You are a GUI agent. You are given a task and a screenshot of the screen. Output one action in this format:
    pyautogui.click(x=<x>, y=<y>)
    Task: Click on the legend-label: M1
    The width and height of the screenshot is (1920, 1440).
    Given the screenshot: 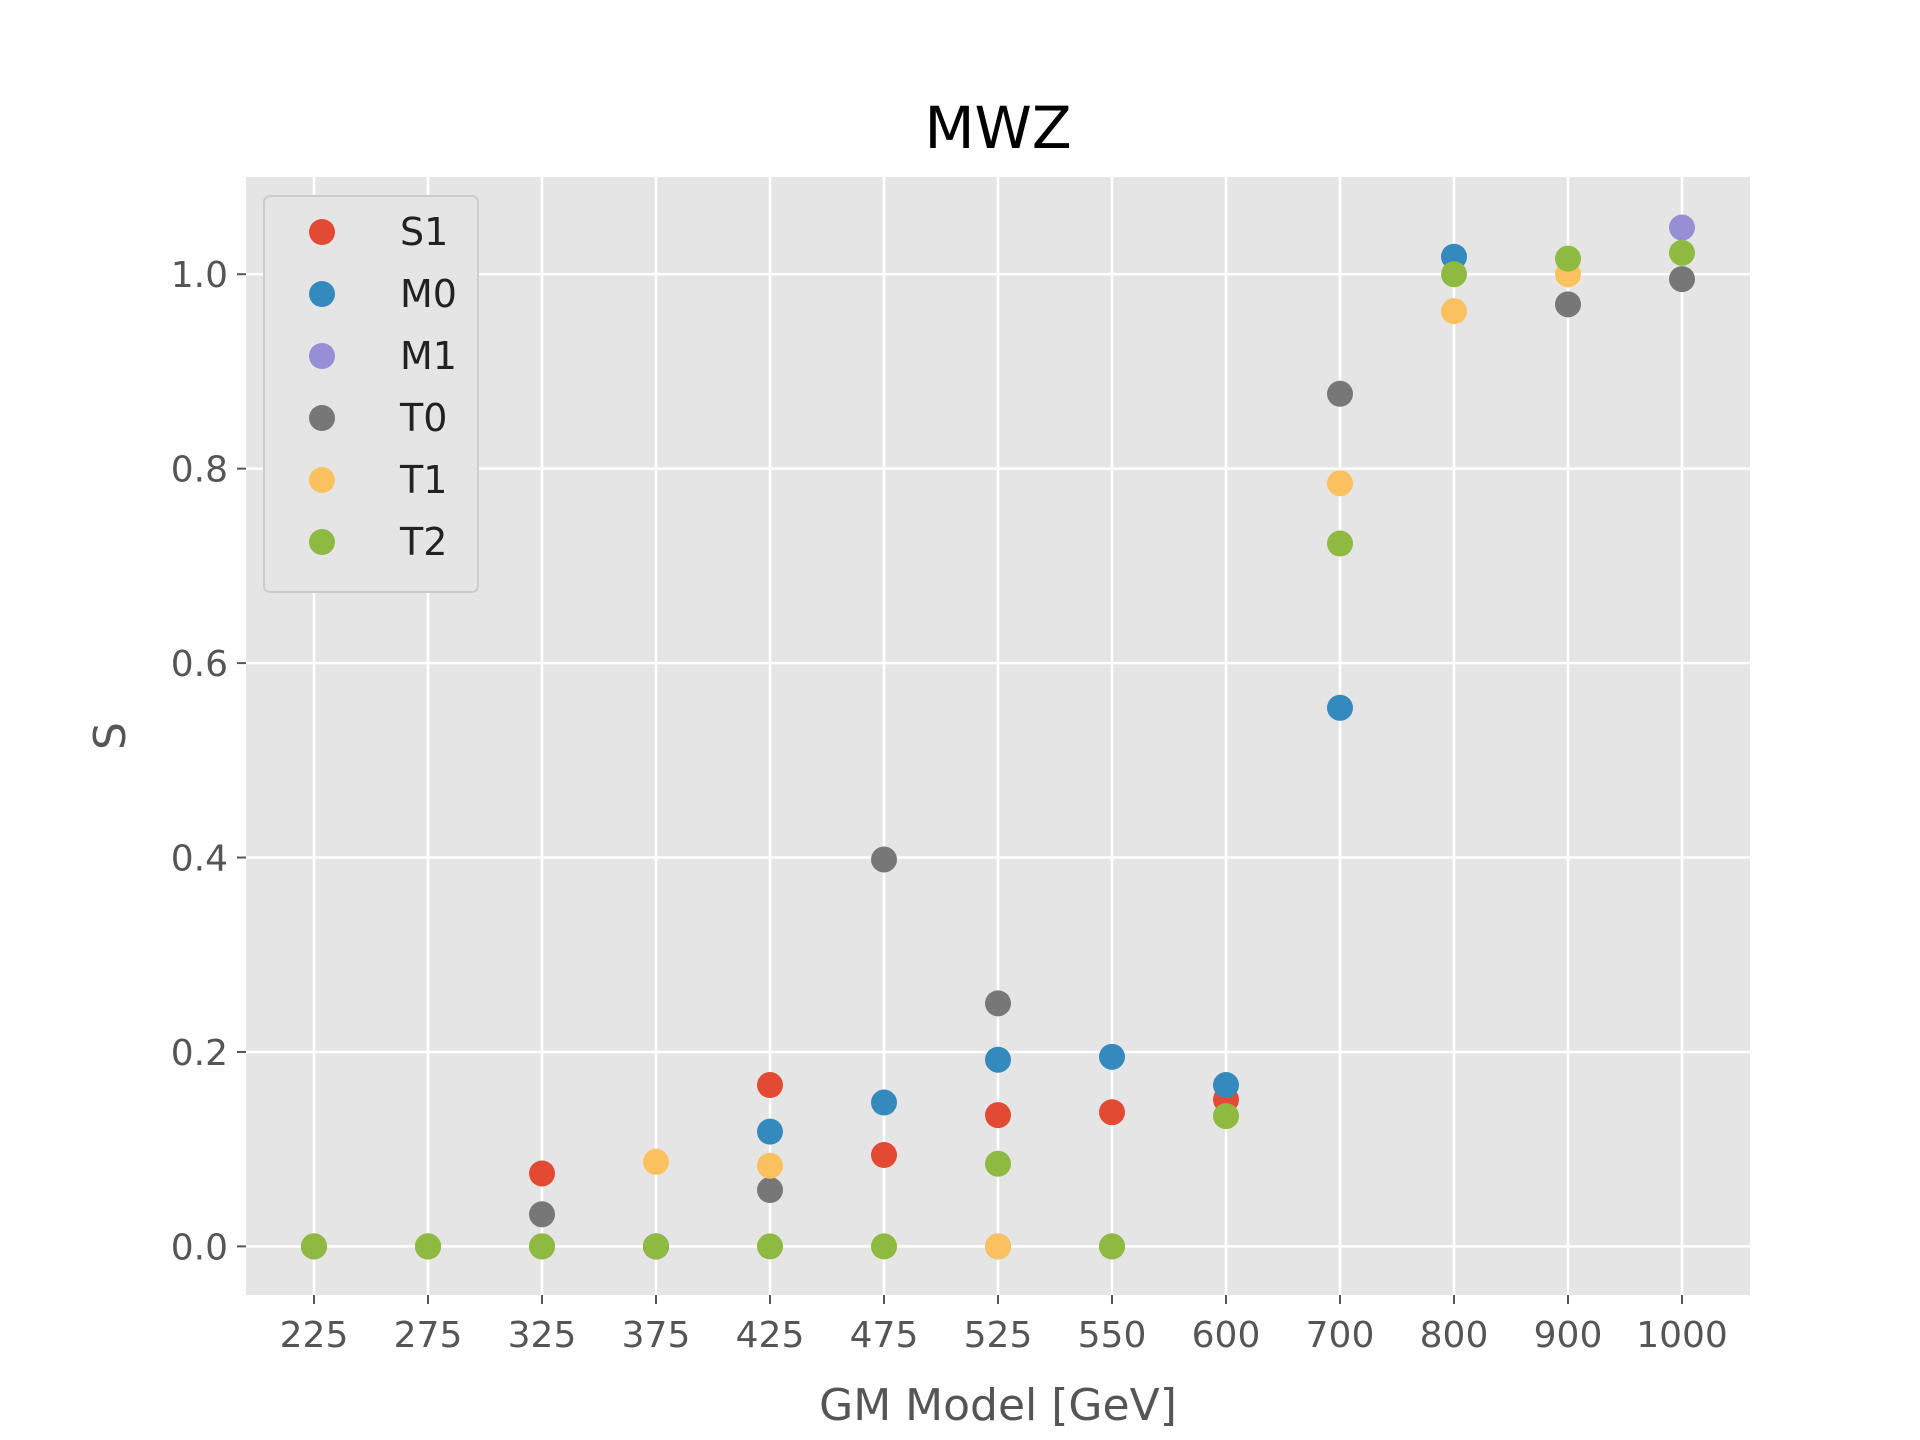 What is the action you would take?
    pyautogui.click(x=428, y=356)
    